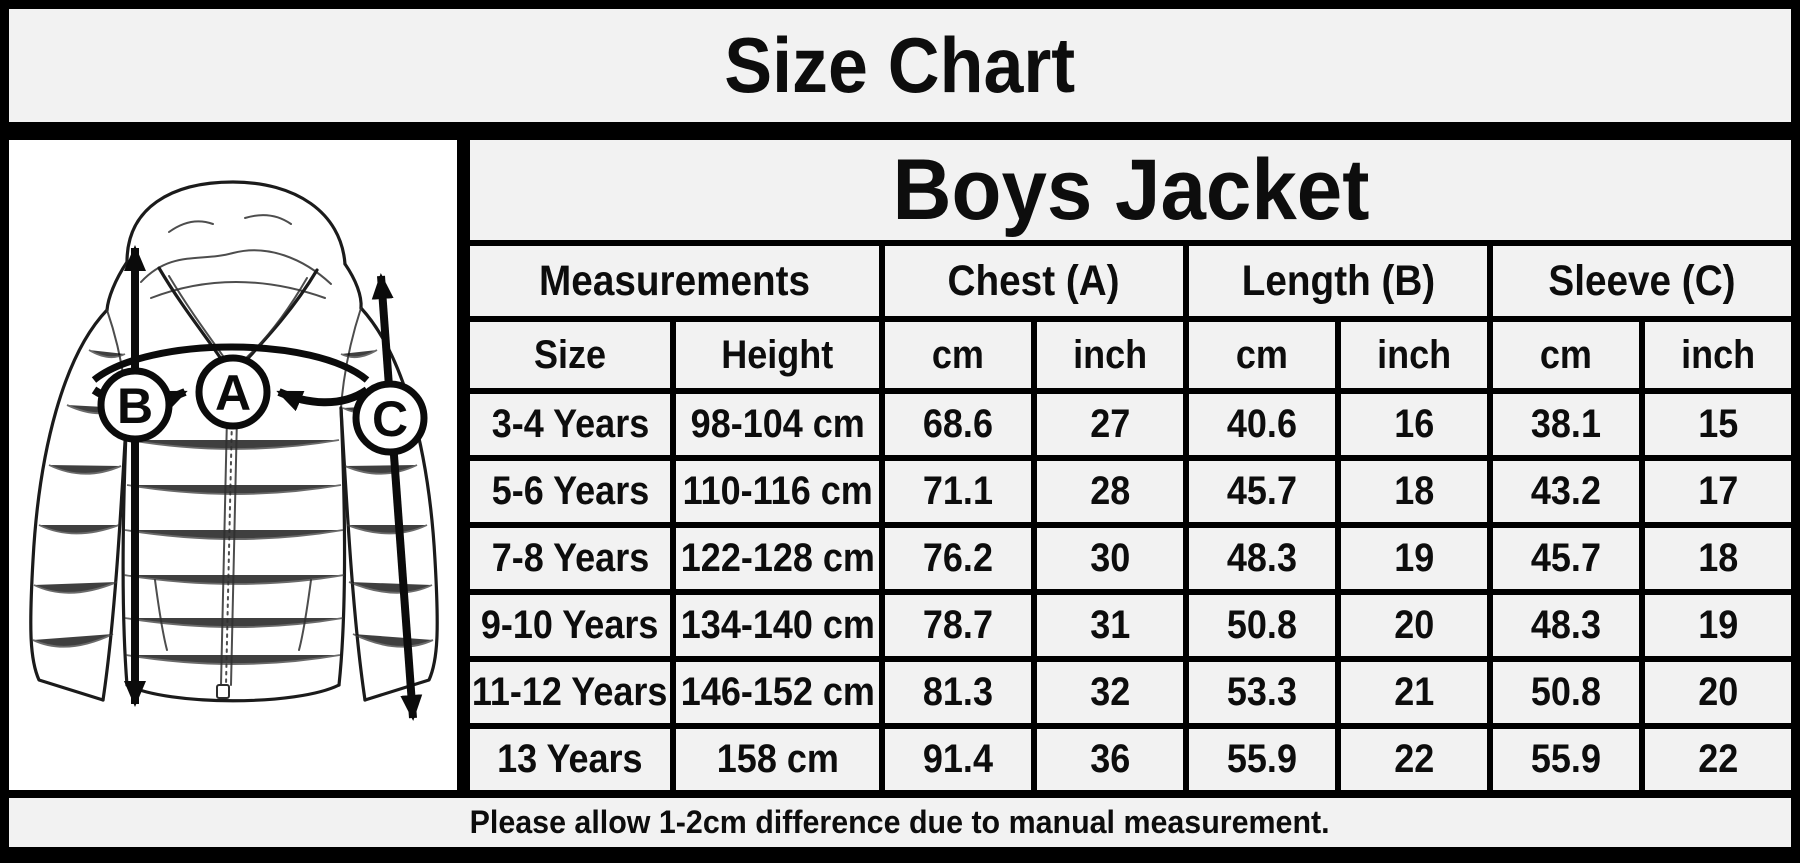  Describe the element at coordinates (1566, 491) in the screenshot. I see `table-cell: 43.2` at that location.